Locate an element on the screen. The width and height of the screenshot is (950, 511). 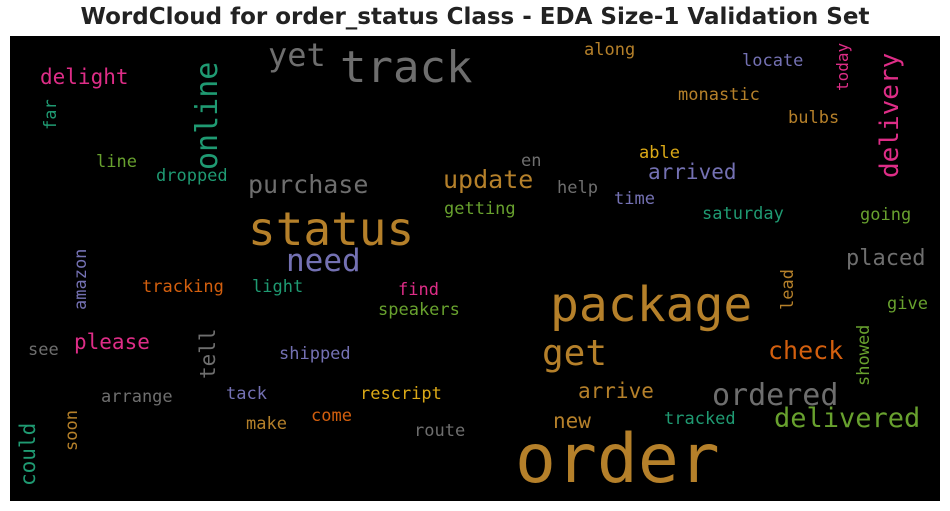
word-arrived: arrived is located at coordinates (692, 172).